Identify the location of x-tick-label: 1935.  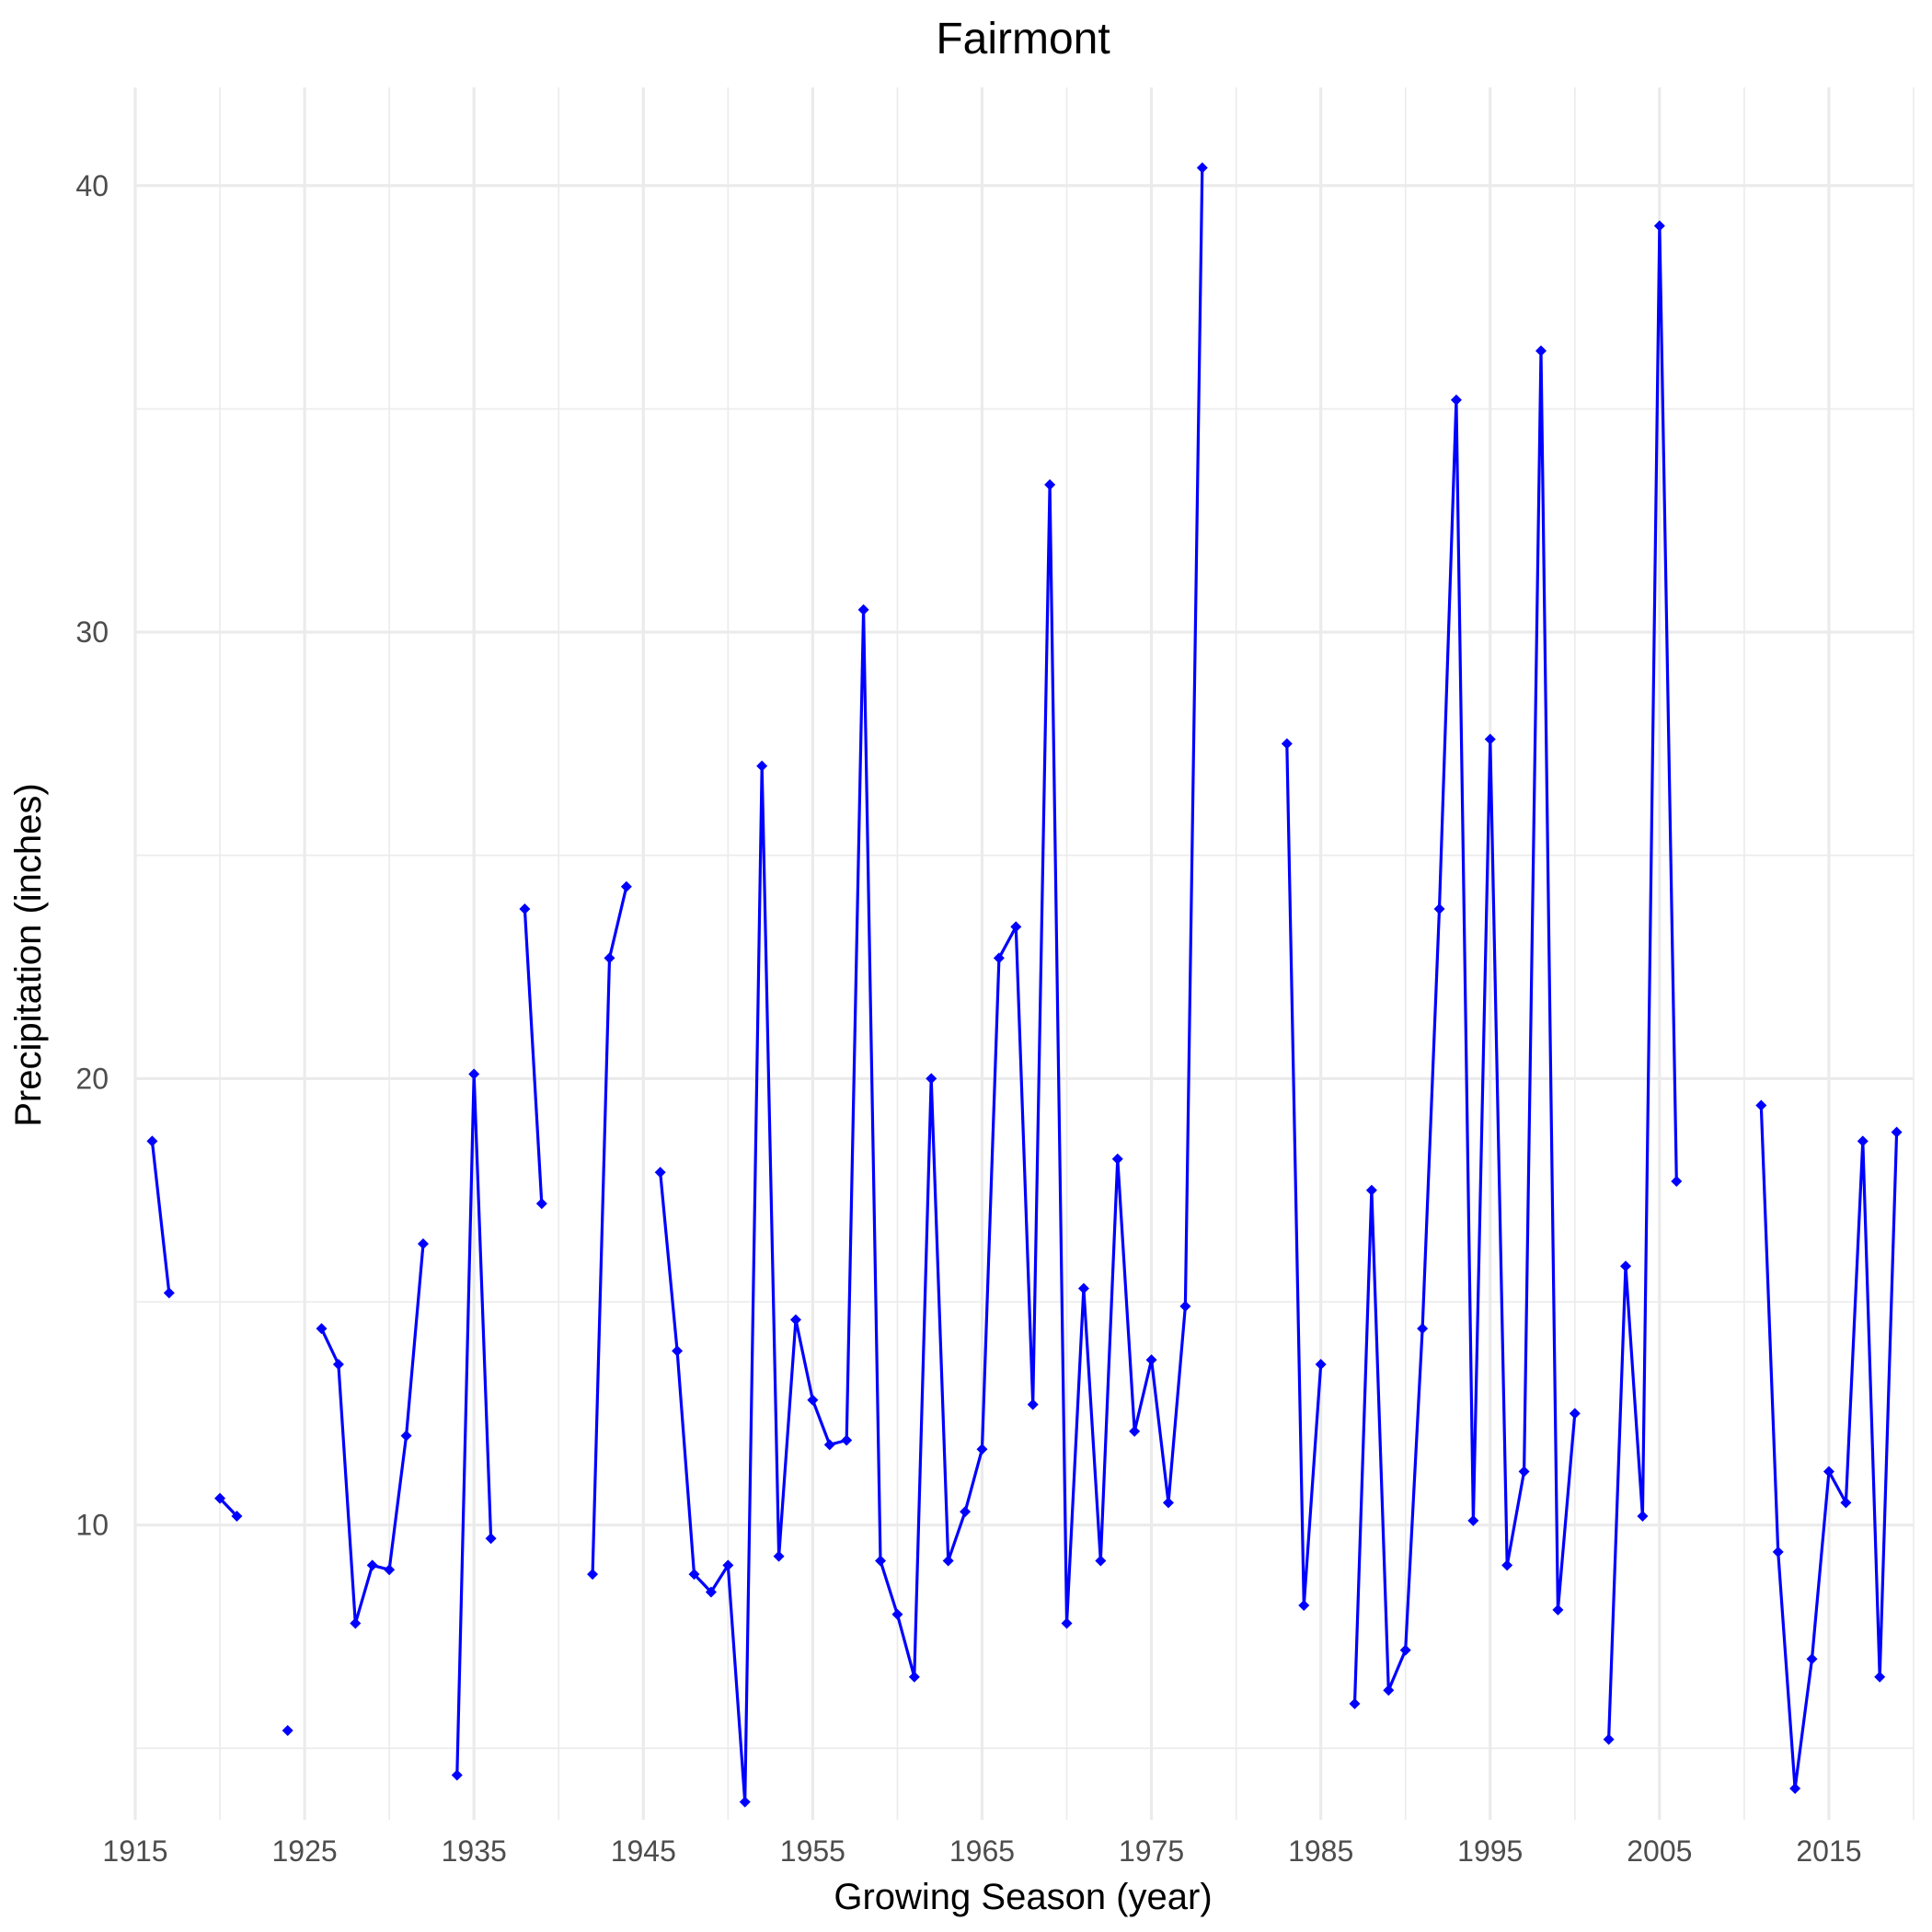
(474, 1851).